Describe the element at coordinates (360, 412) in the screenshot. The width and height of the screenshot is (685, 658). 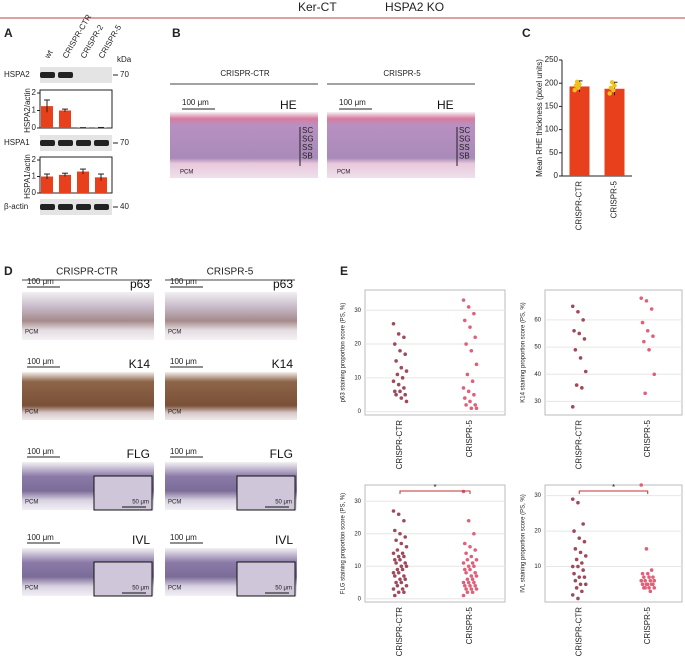
I see `y-tick-label: 0` at that location.